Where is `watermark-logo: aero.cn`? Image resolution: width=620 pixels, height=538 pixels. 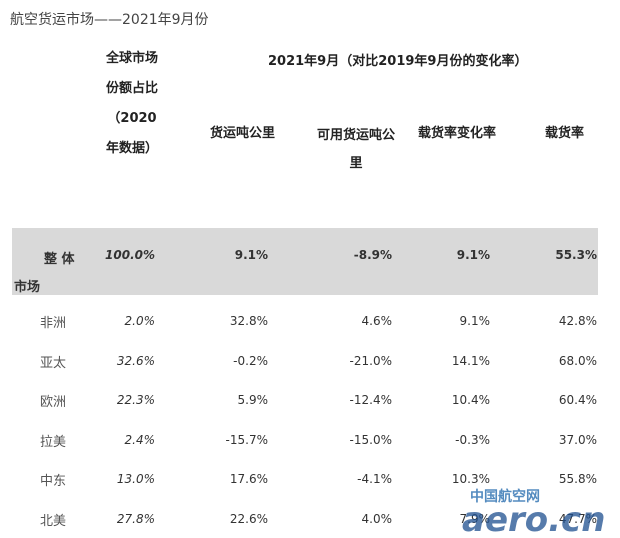 watermark-logo: aero.cn is located at coordinates (534, 519).